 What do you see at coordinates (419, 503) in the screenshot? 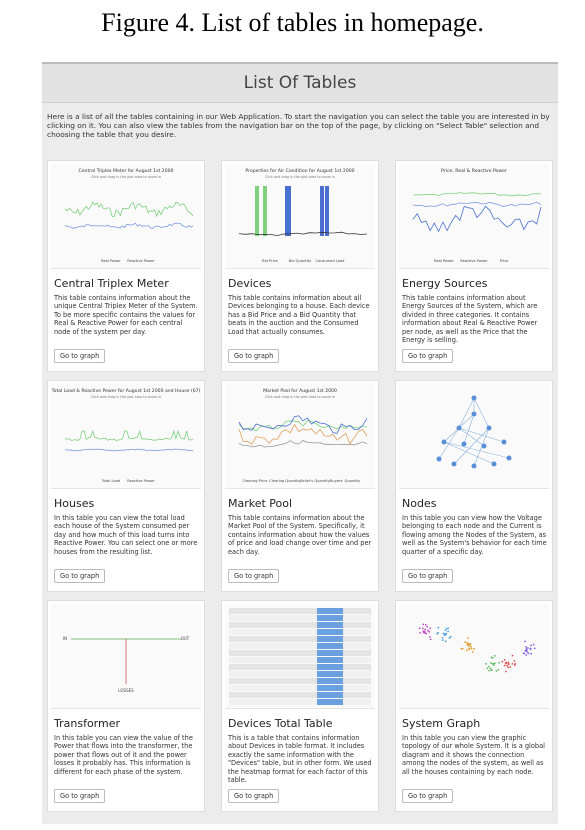
I see `card-title: Nodes` at bounding box center [419, 503].